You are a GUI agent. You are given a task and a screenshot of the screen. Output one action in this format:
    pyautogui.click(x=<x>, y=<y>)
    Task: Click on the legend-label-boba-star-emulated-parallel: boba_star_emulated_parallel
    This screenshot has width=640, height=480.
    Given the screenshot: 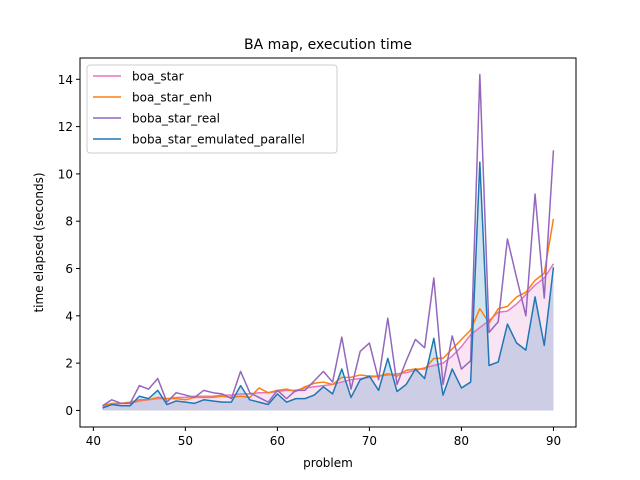 What is the action you would take?
    pyautogui.click(x=218, y=140)
    